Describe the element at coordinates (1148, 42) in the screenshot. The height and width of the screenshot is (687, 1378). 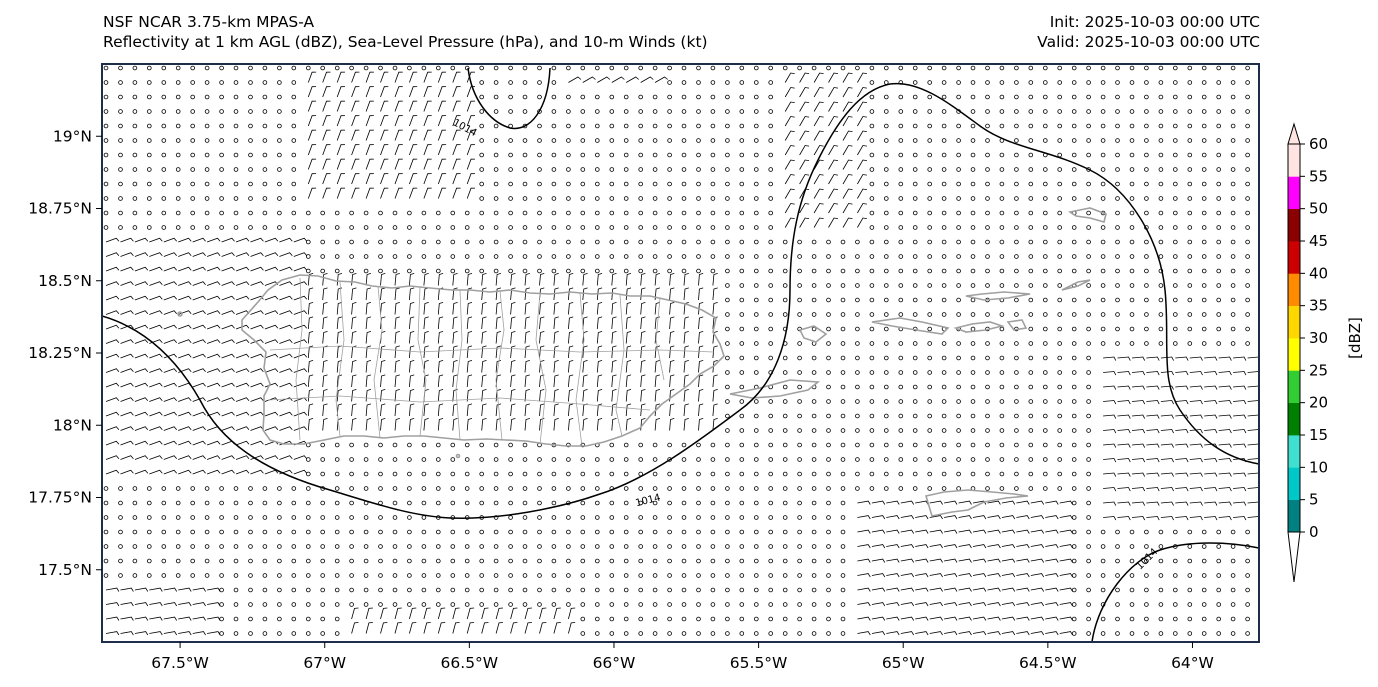
I see `valid-time: Valid: 2025-10-03 00:00 UTC` at that location.